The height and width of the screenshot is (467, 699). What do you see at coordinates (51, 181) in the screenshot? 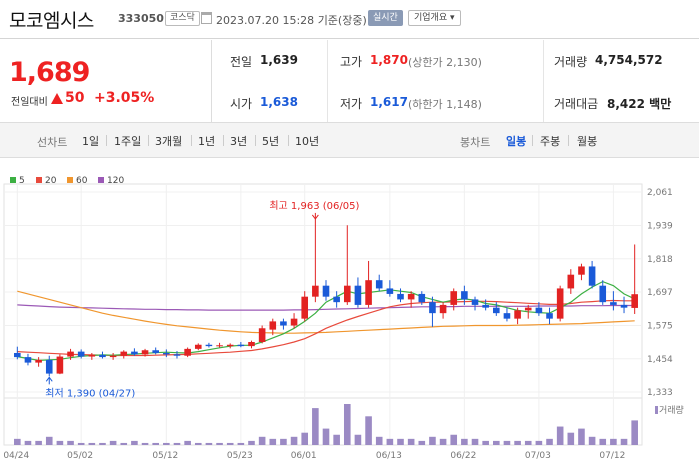
I see `legend-label: 20` at bounding box center [51, 181].